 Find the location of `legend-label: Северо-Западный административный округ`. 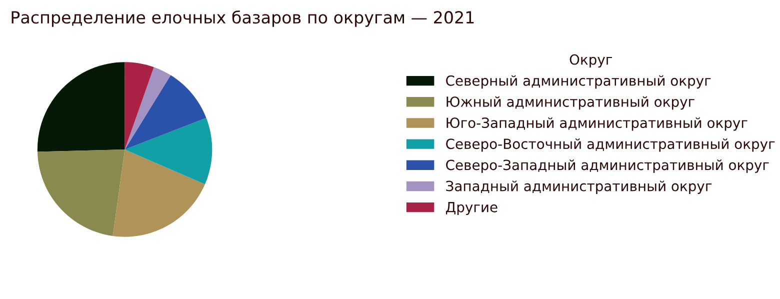

legend-label: Северо-Западный административный округ is located at coordinates (607, 166).